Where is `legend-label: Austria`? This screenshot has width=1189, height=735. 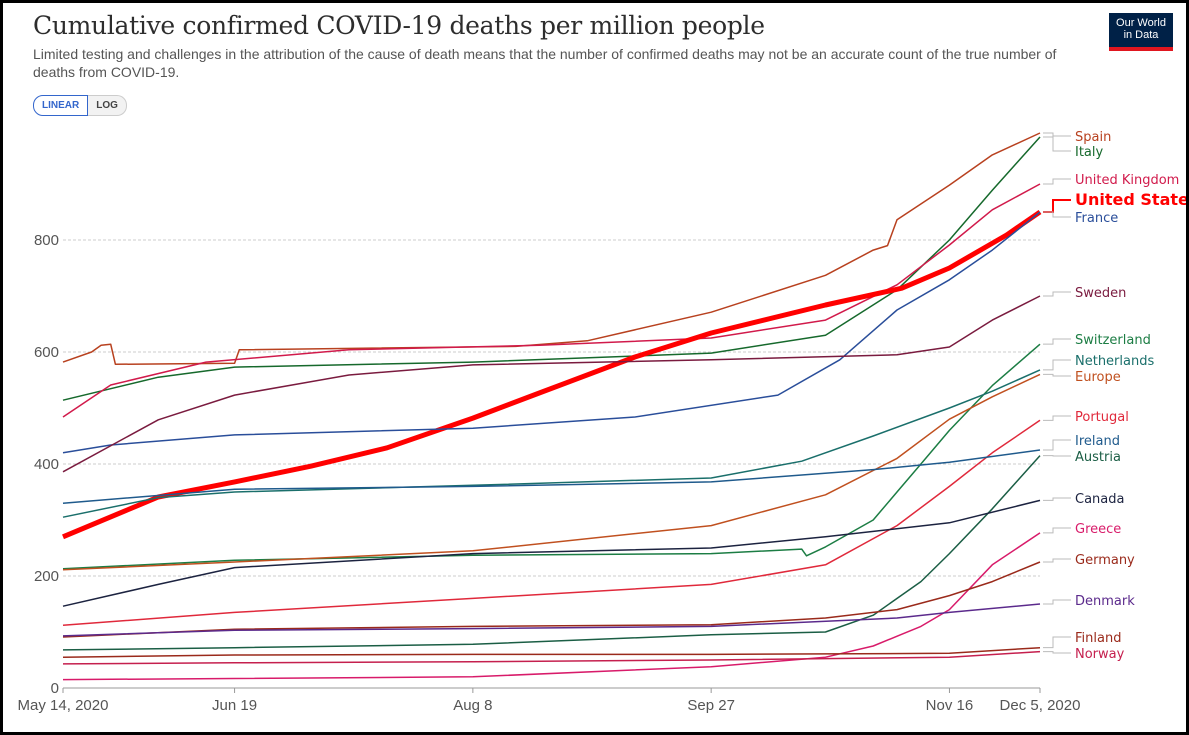 legend-label: Austria is located at coordinates (1098, 457).